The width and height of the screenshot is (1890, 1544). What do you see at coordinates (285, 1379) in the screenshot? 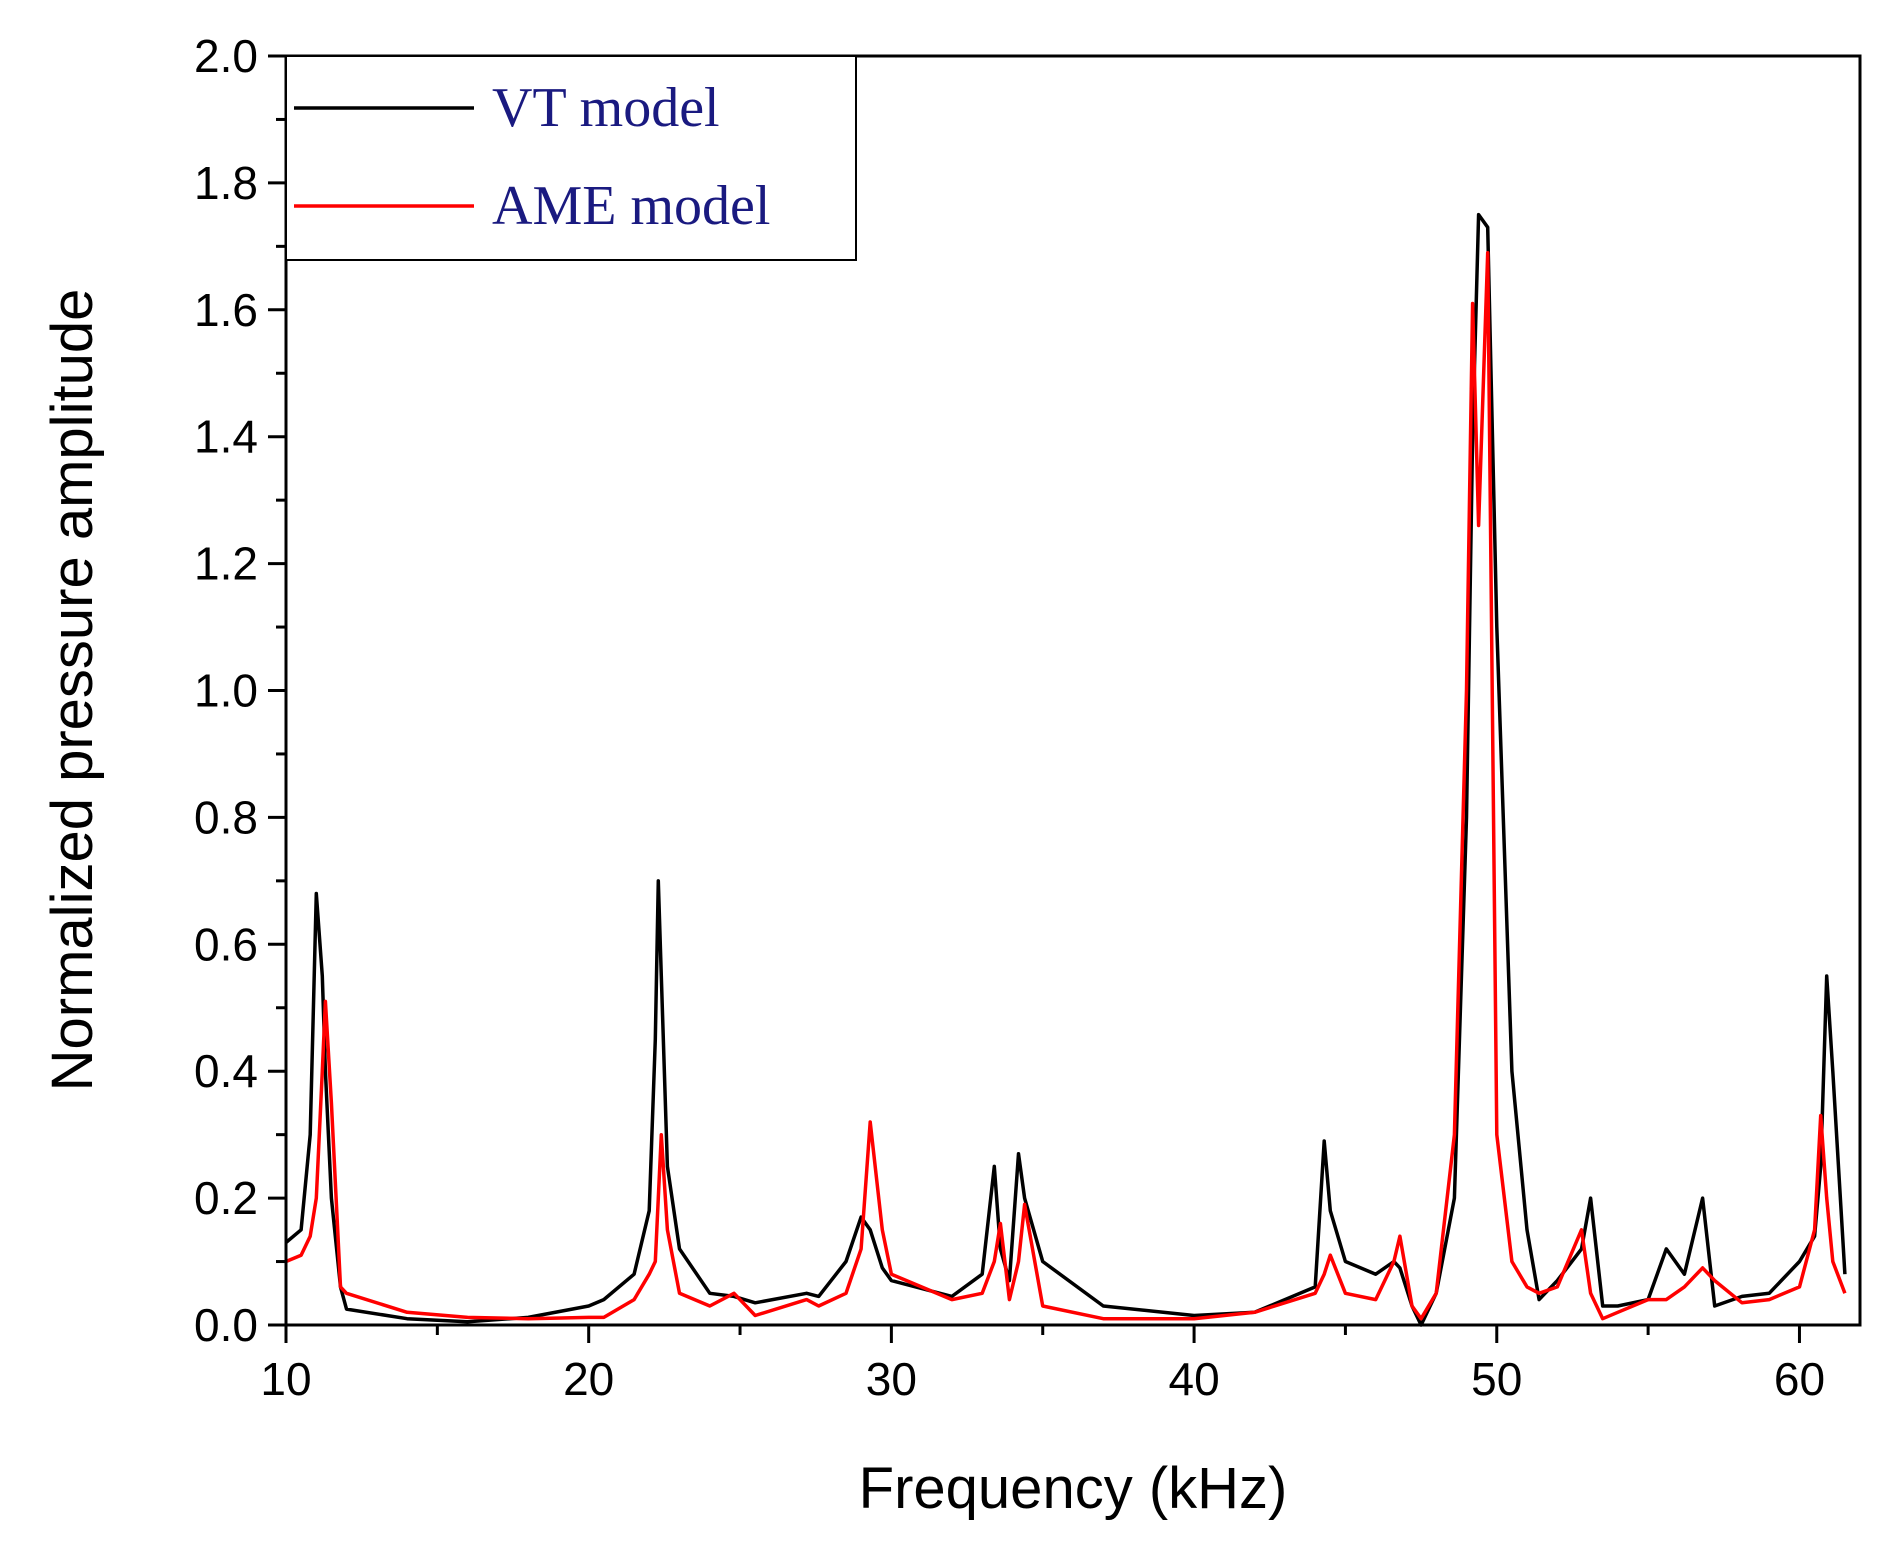
I see `x-tick-label: 10` at bounding box center [285, 1379].